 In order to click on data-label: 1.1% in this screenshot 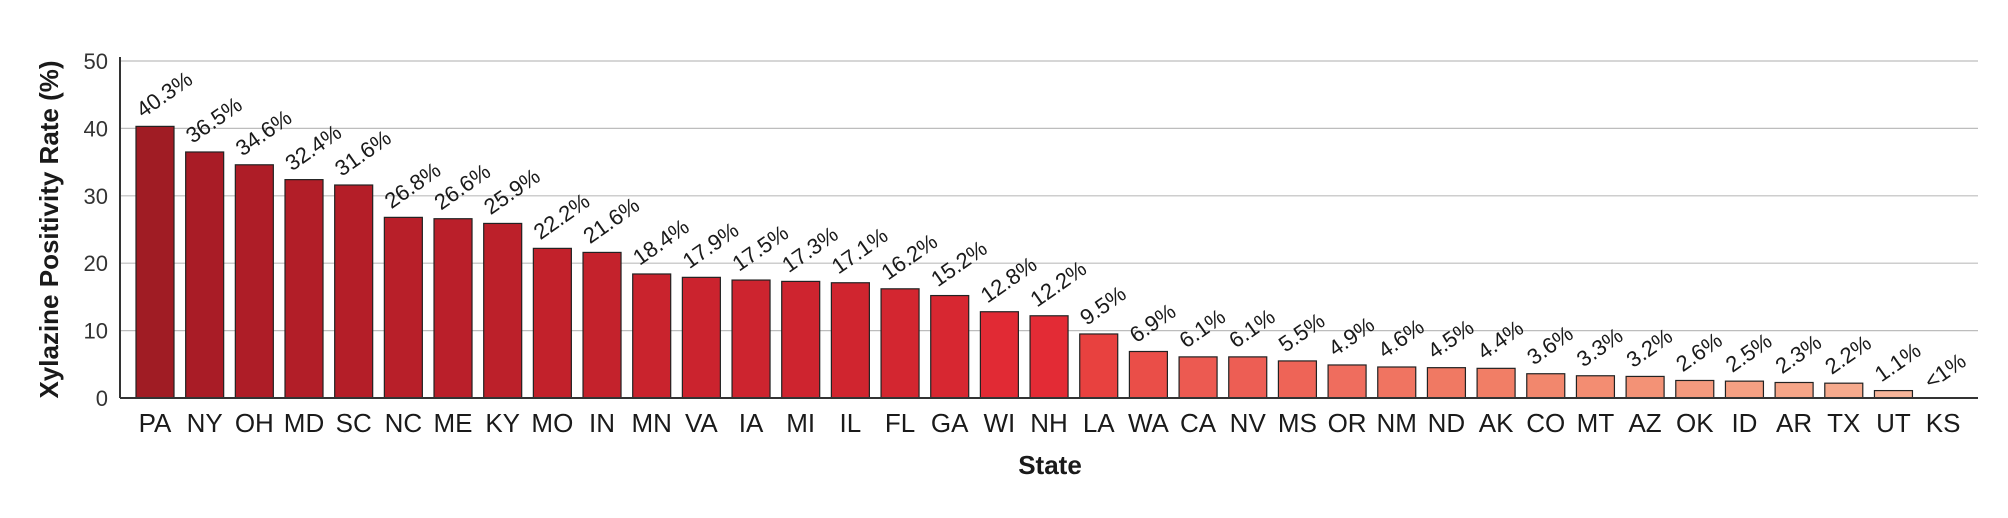, I will do `click(1897, 361)`.